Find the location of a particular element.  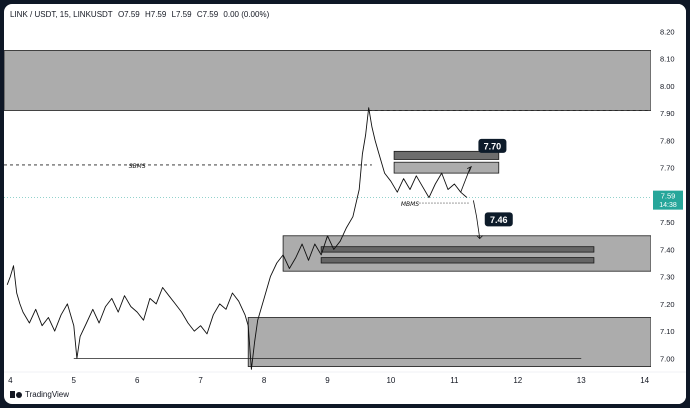

price-tick-label: 7.40 is located at coordinates (667, 249).